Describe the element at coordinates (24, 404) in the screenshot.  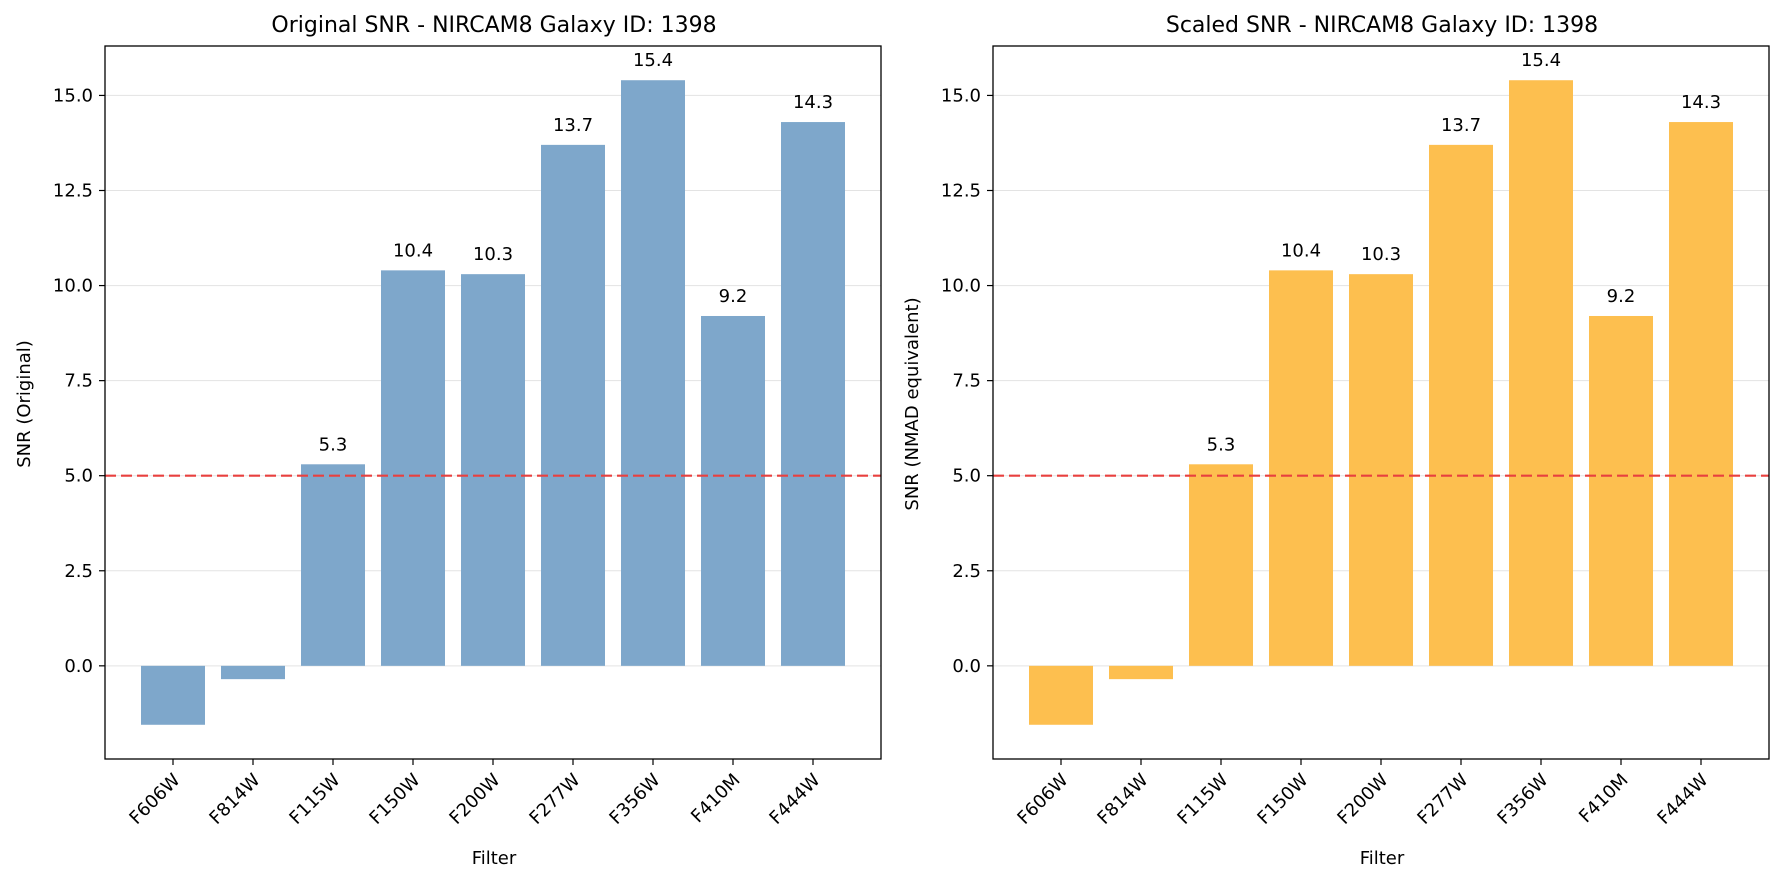
I see `y-axis-label: SNR (Original)` at that location.